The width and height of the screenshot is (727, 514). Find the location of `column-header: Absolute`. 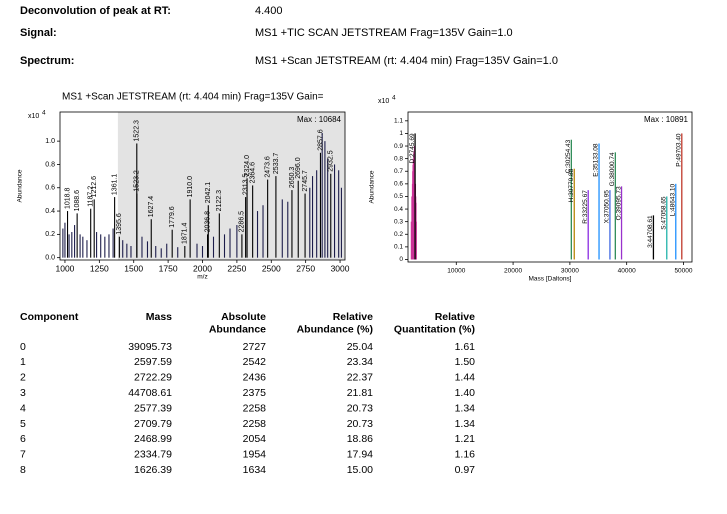

column-header: Absolute is located at coordinates (243, 317).